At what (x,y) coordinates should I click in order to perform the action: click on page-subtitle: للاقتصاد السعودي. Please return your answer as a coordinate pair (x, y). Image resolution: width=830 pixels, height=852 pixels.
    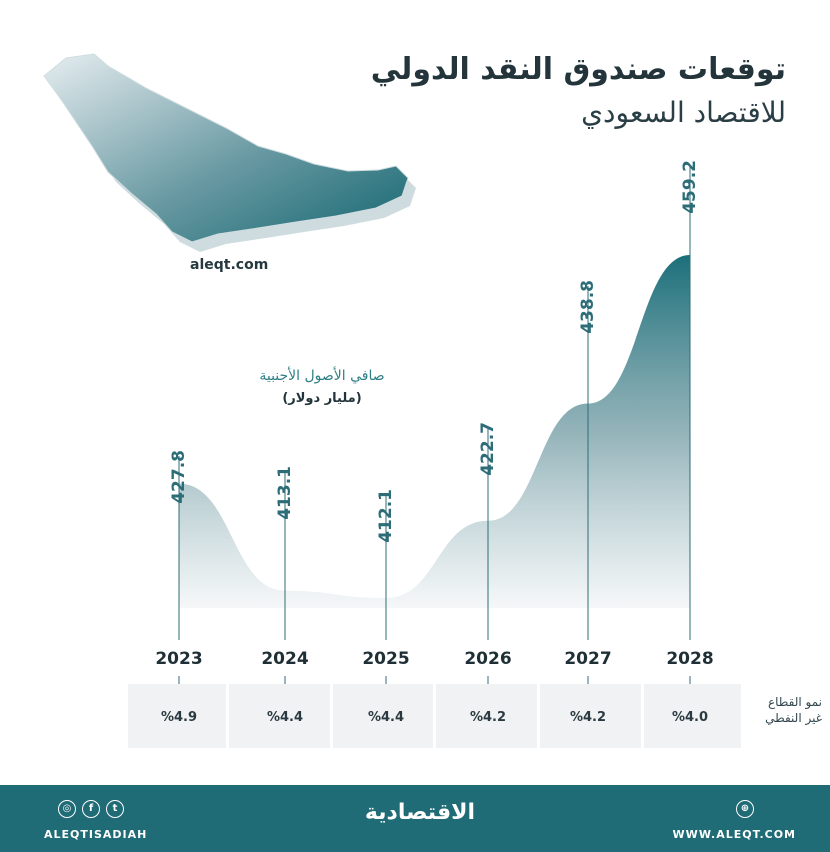
    Looking at the image, I should click on (683, 112).